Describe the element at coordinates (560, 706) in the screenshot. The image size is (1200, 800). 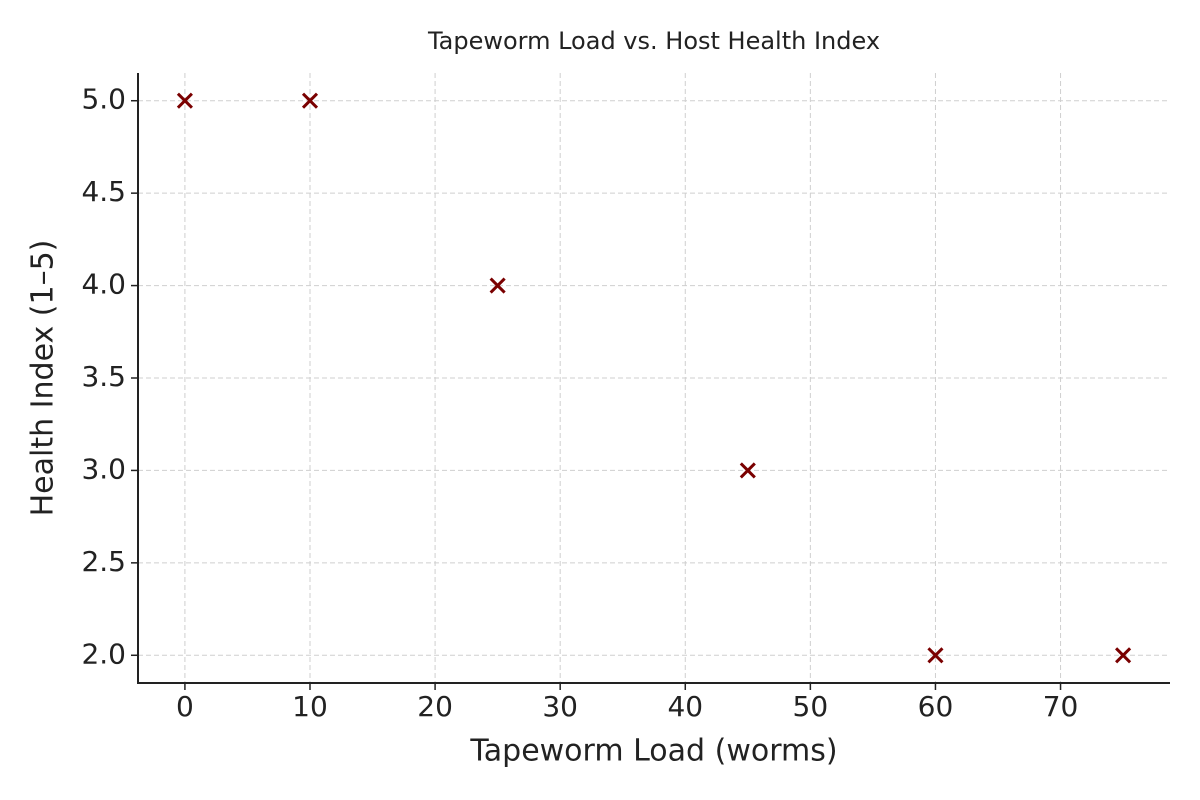
I see `x-tick-label: 30` at that location.